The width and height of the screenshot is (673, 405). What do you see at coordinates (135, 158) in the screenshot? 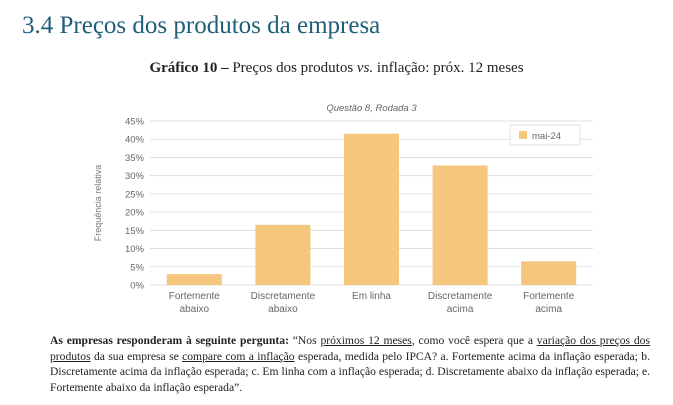
I see `y-tick-label: 35%` at bounding box center [135, 158].